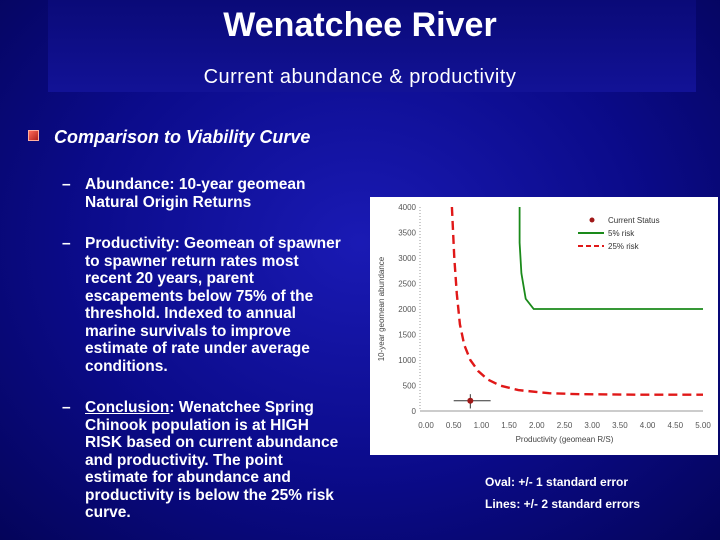  What do you see at coordinates (381, 308) in the screenshot?
I see `y-axis-label: 10-year geomean abundance` at bounding box center [381, 308].